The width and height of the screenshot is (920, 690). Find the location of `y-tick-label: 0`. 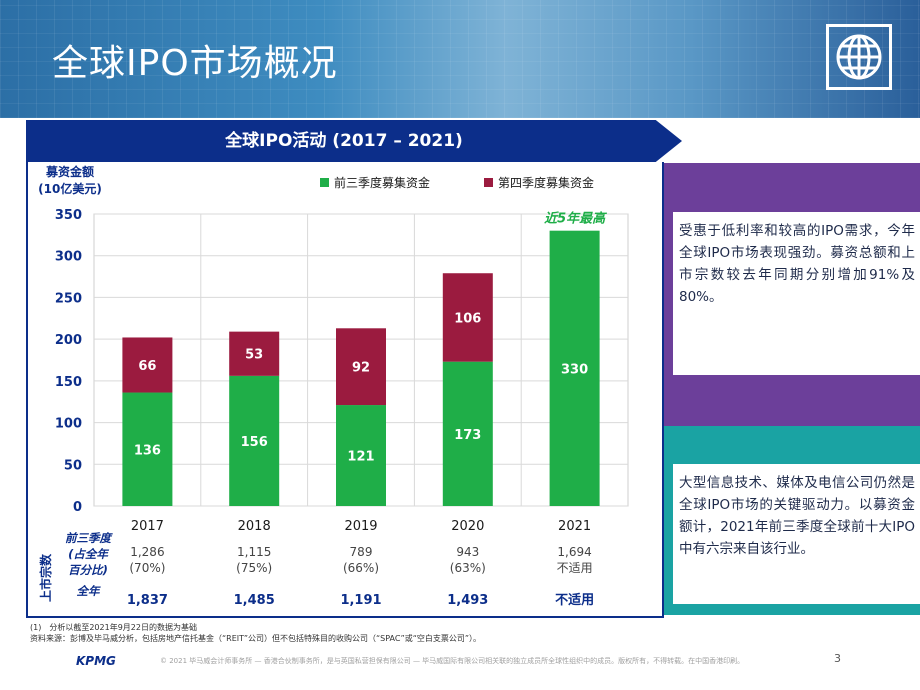

y-tick-label: 0 is located at coordinates (77, 507).